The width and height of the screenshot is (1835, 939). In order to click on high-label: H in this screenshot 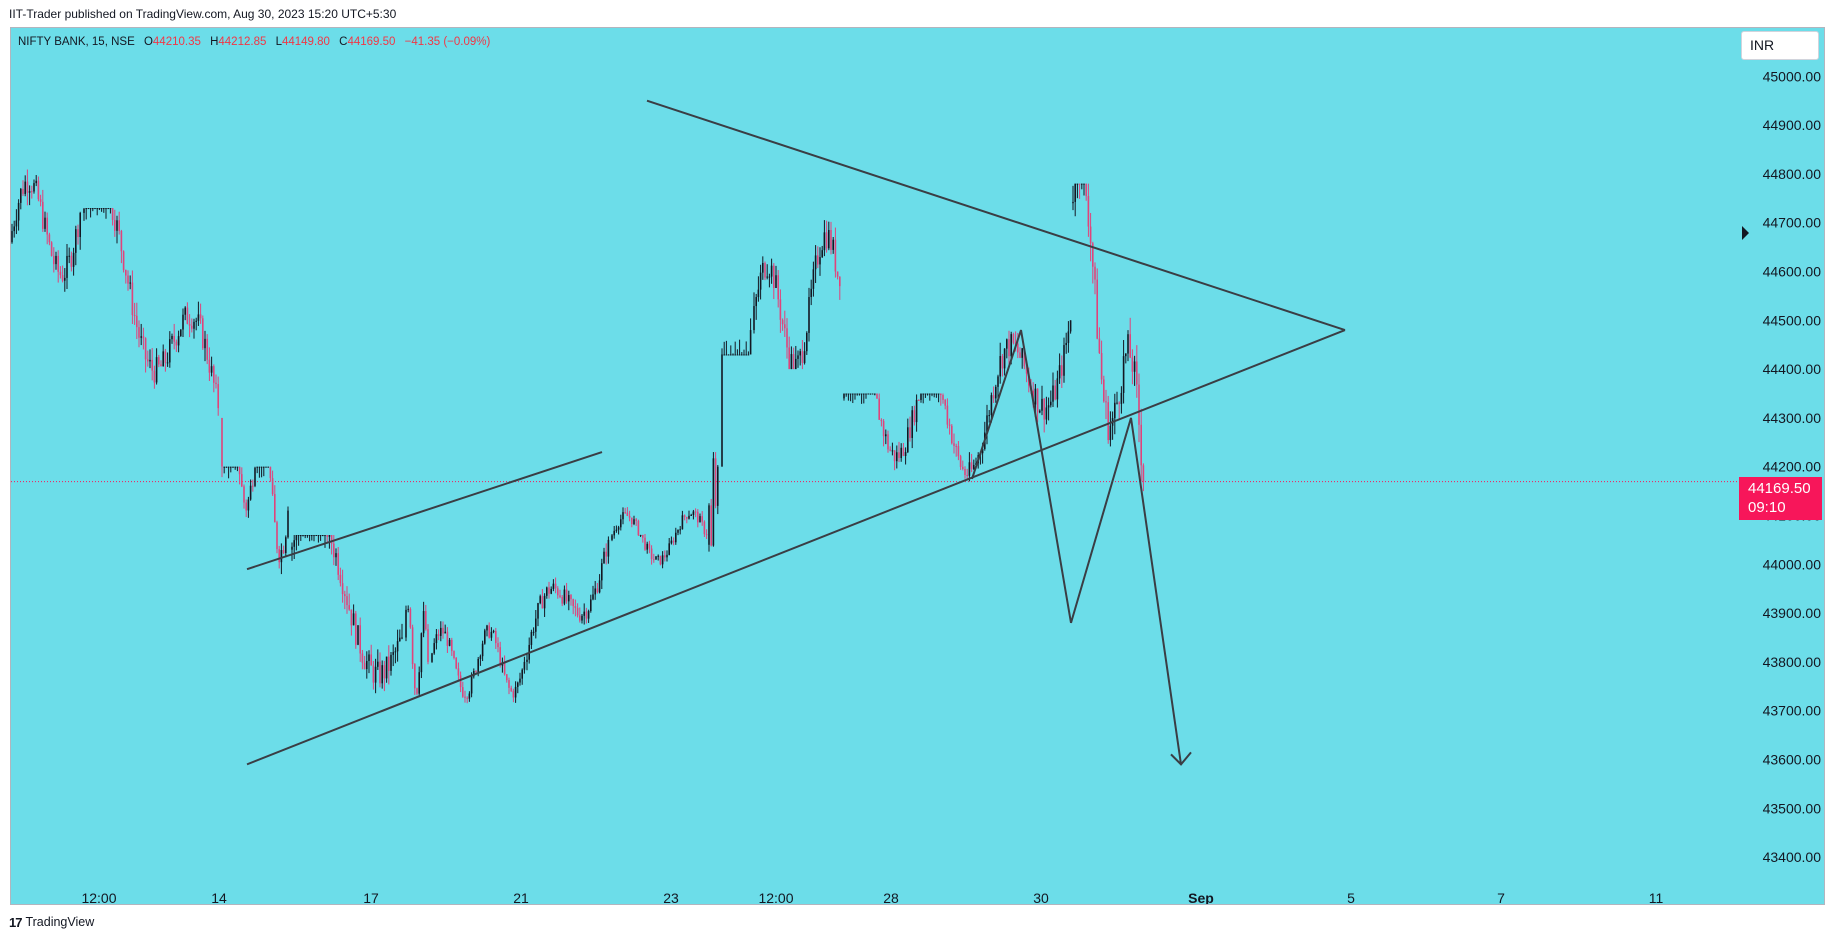, I will do `click(214, 42)`.